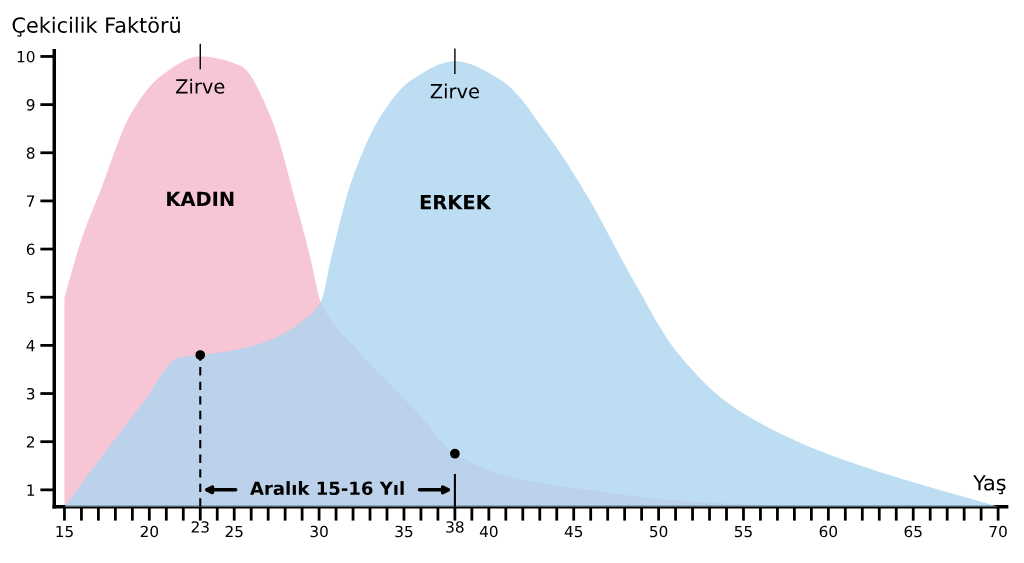 The image size is (1024, 563). I want to click on y-tick-label: 7, so click(31, 201).